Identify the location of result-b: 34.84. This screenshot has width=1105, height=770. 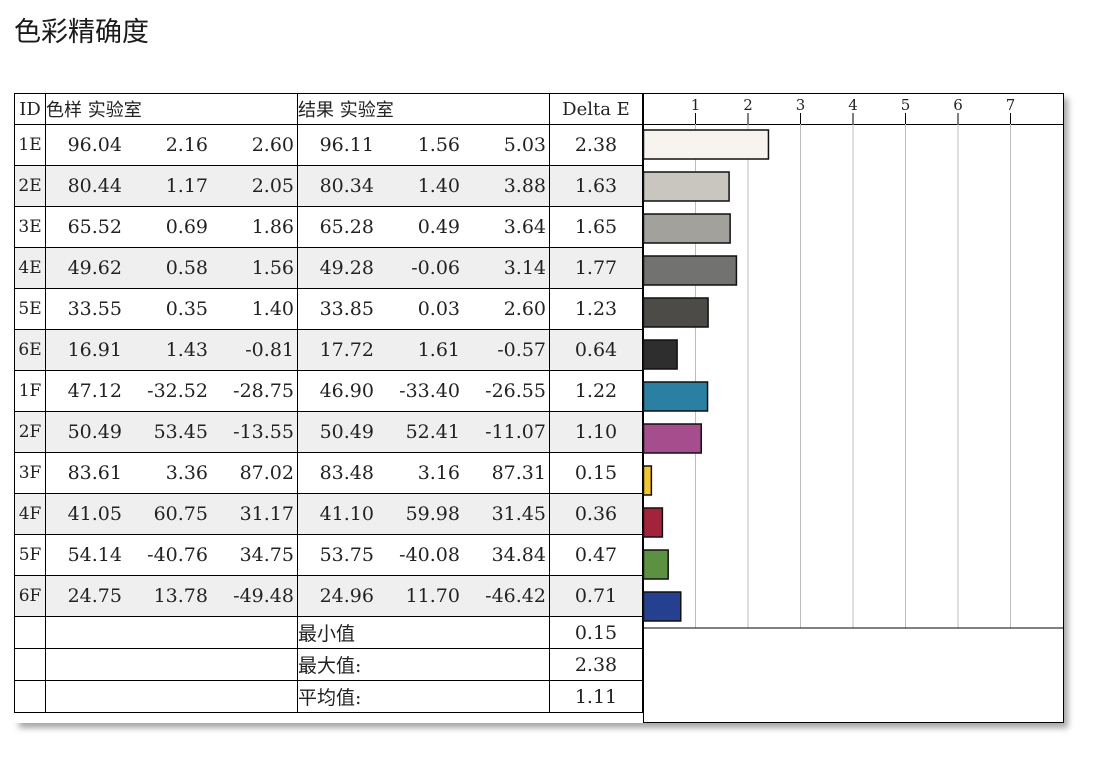
(518, 555).